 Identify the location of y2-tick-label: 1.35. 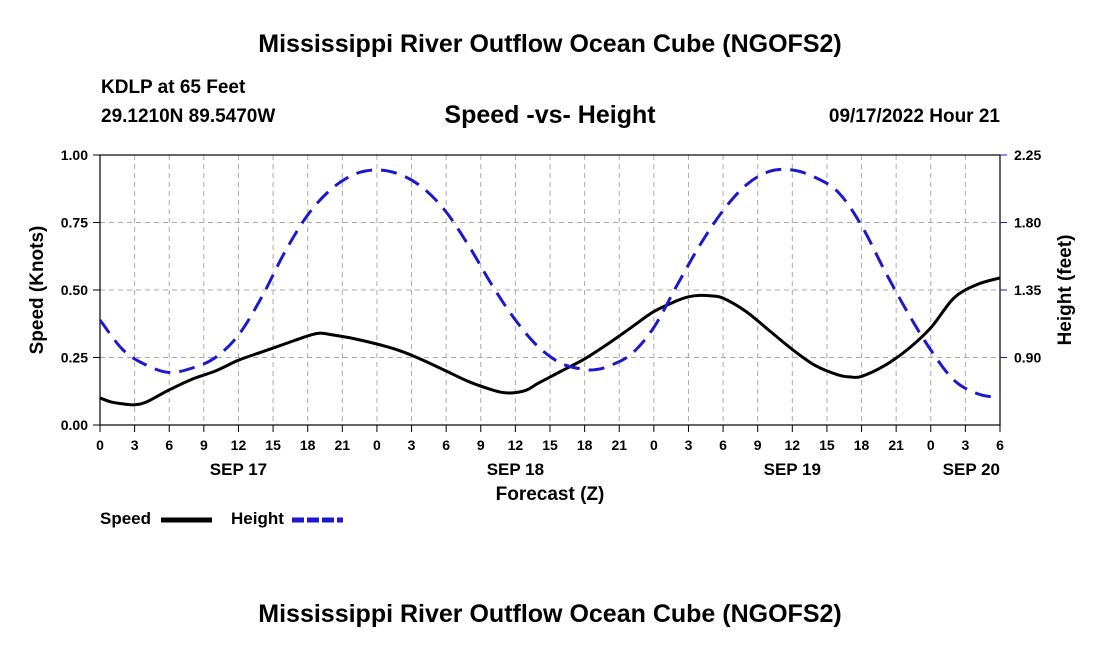
(1027, 290).